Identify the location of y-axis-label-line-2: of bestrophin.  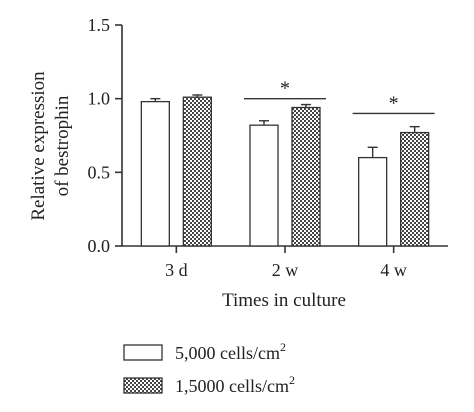
(62, 145).